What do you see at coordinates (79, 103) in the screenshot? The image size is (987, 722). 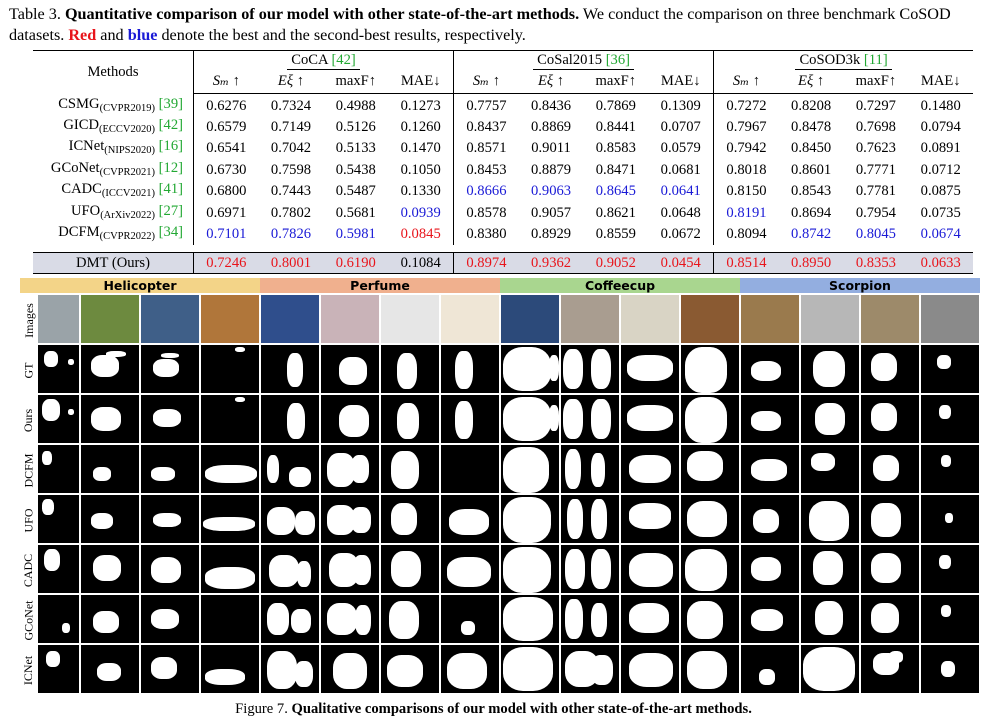 I see `method-label: CSMG` at bounding box center [79, 103].